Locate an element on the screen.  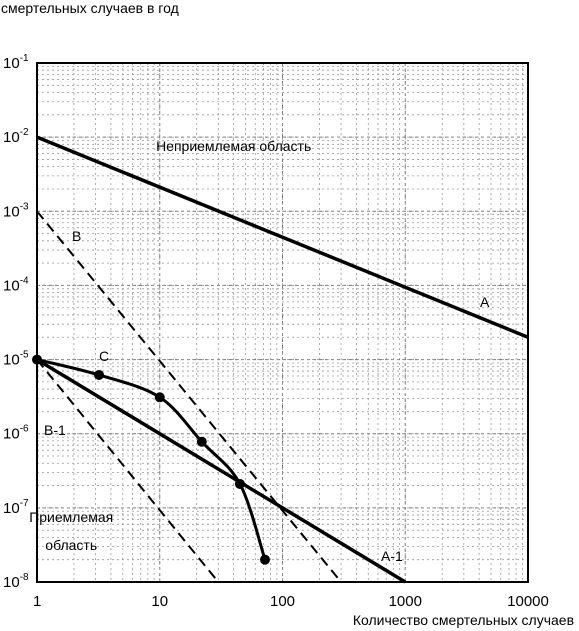
y-tick-label: 10⁻³ is located at coordinates (16, 210).